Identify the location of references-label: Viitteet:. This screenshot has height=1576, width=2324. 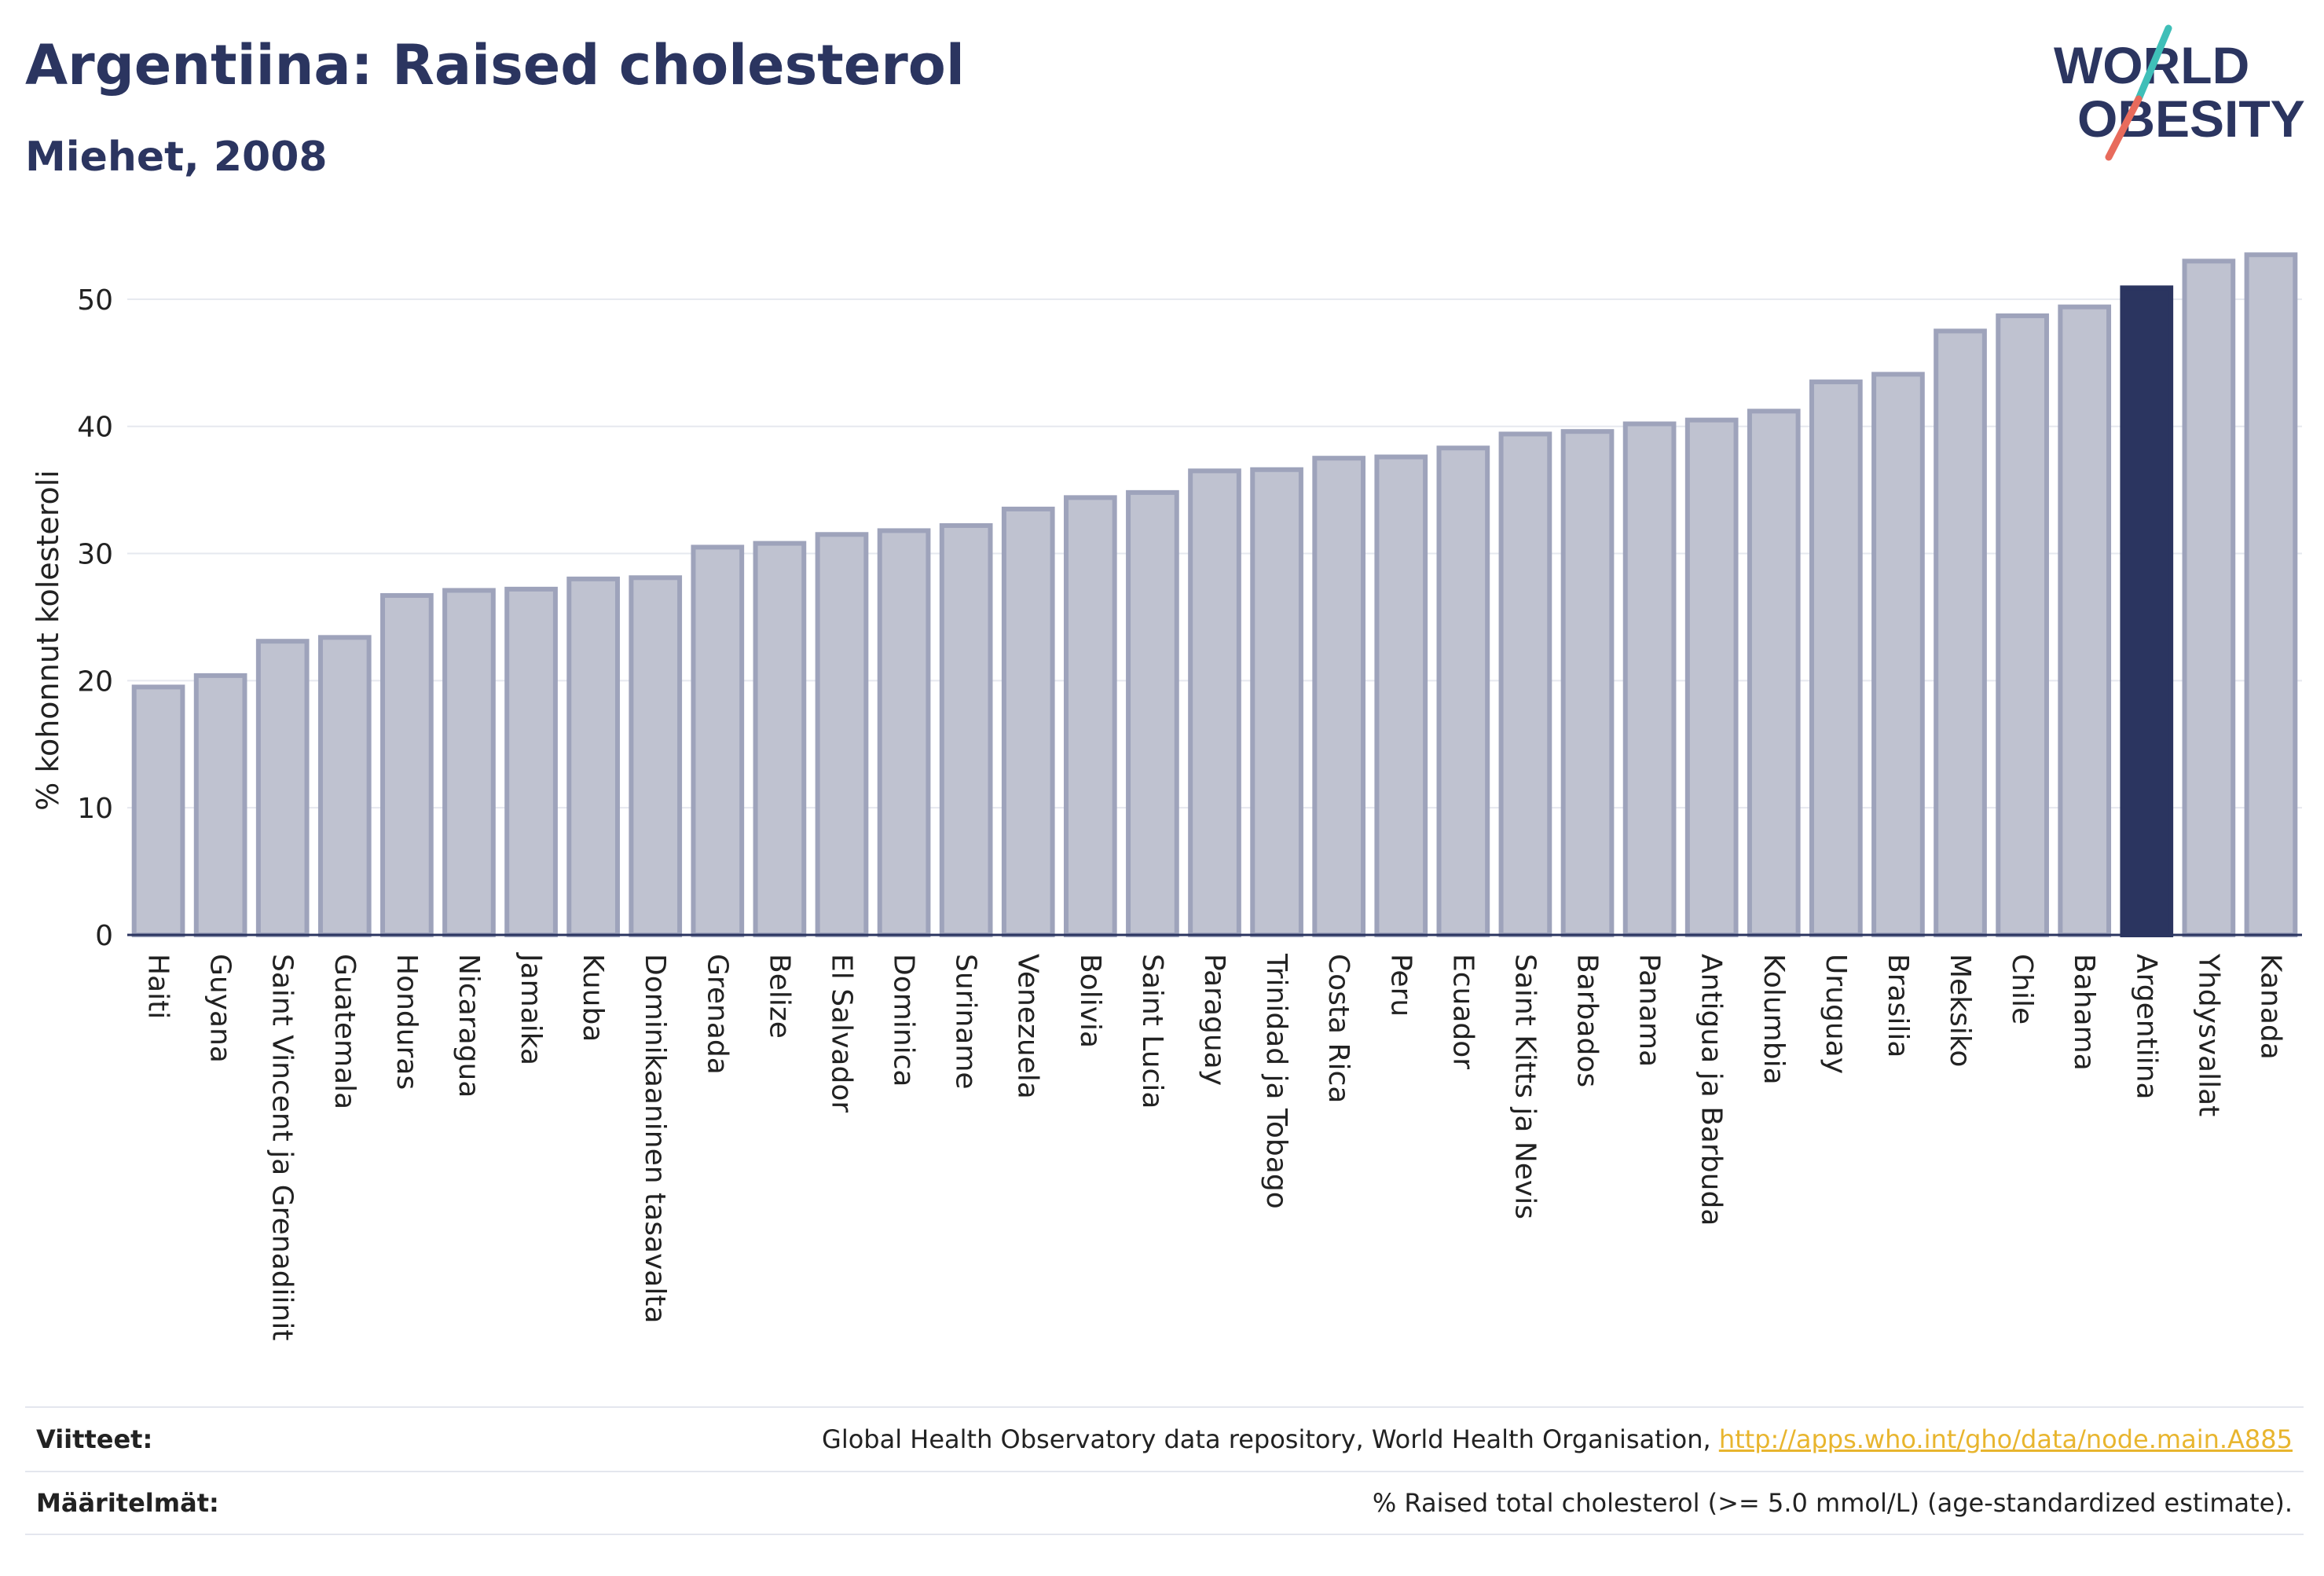
(94, 1439).